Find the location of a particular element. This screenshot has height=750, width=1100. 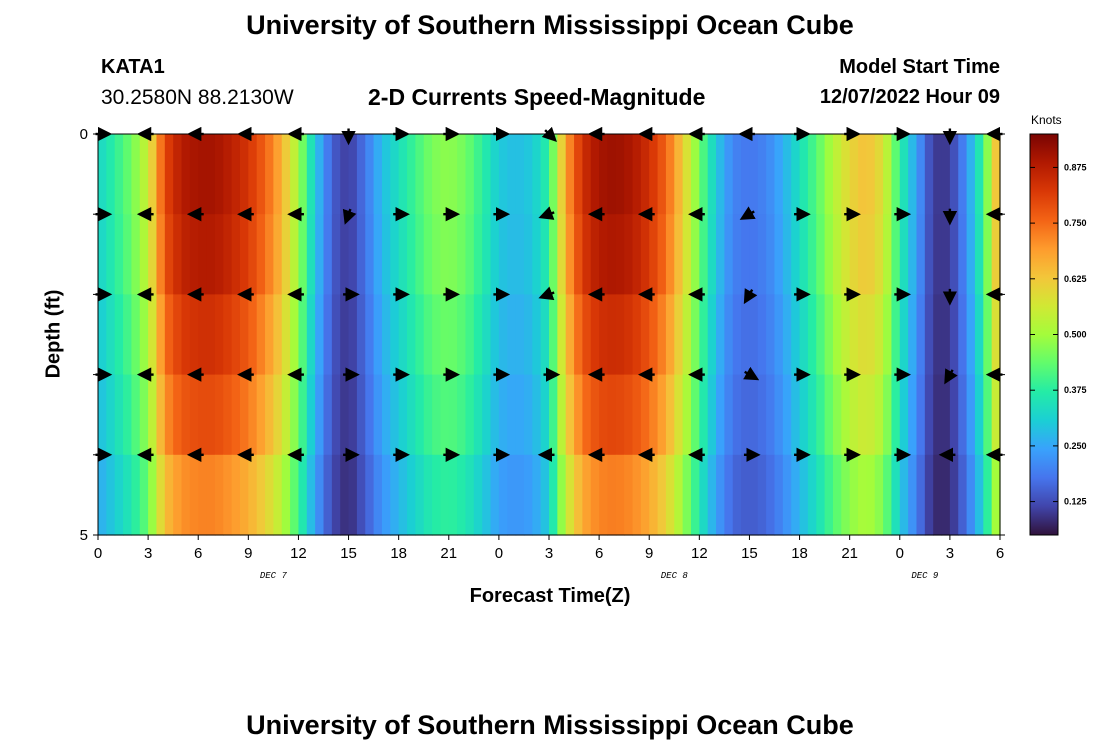

x-tick-label: 0 is located at coordinates (499, 553).